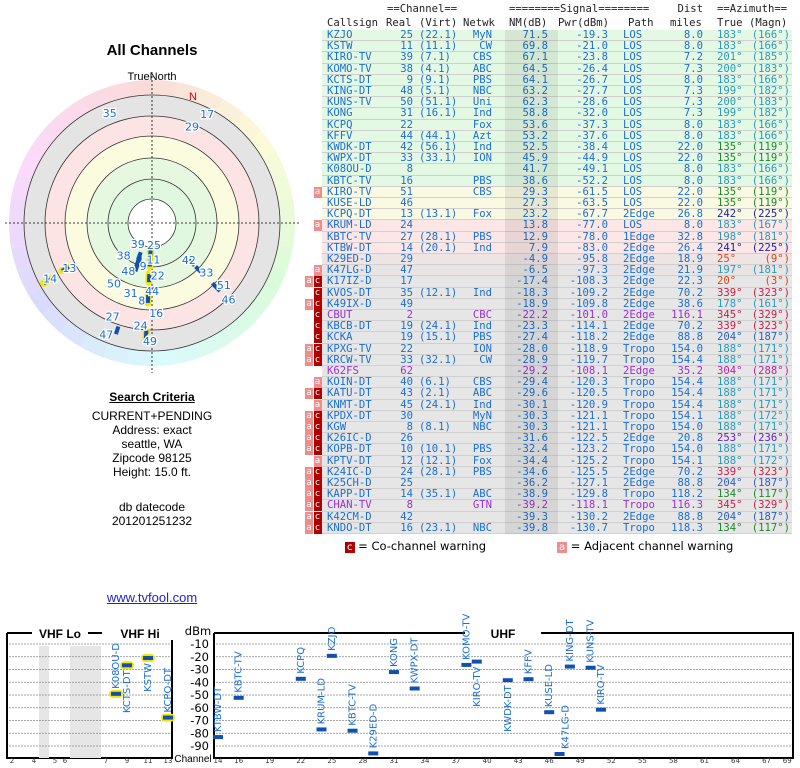  I want to click on cell-pwr: -19.3, so click(592, 35).